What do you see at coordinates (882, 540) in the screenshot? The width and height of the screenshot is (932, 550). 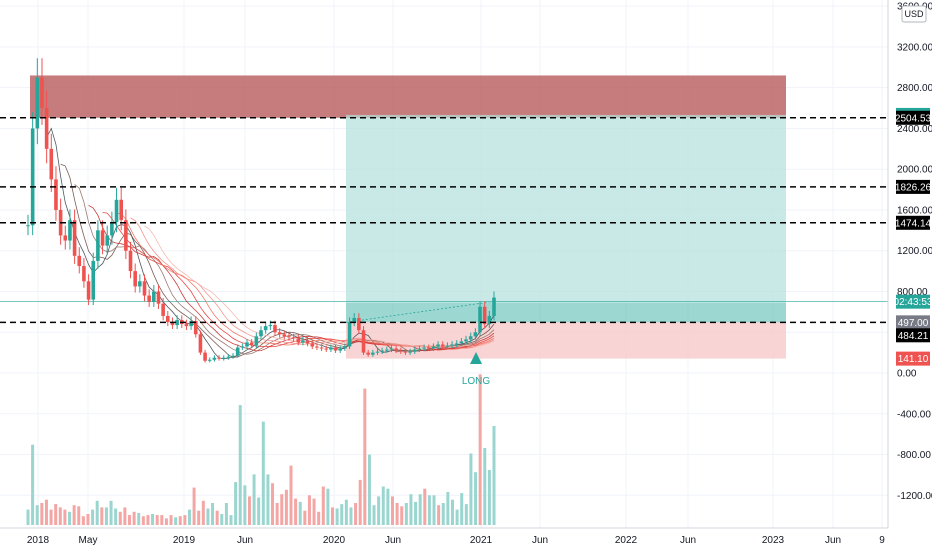 I see `x-tick-label: 9` at bounding box center [882, 540].